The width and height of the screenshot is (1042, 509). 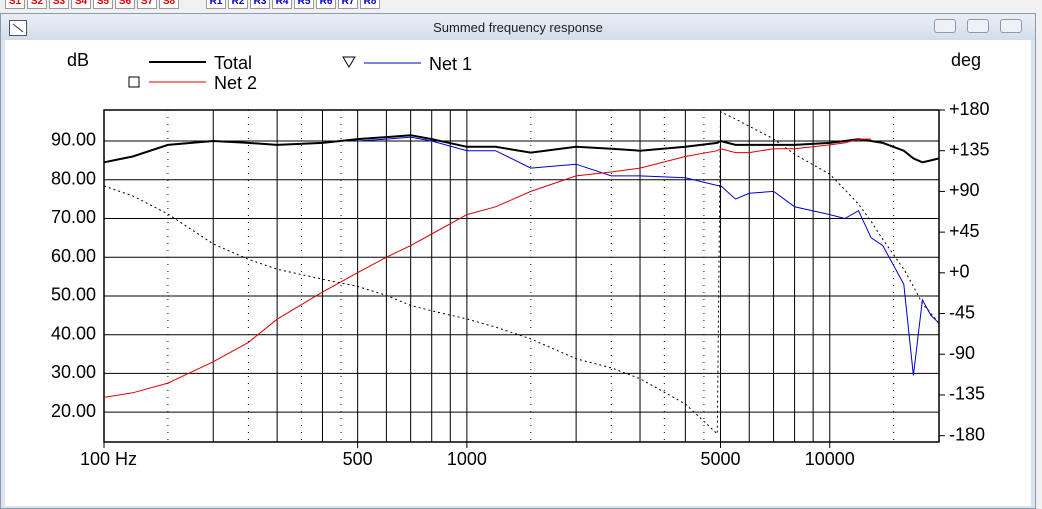 What do you see at coordinates (260, 4) in the screenshot?
I see `toolbar-button: R3` at bounding box center [260, 4].